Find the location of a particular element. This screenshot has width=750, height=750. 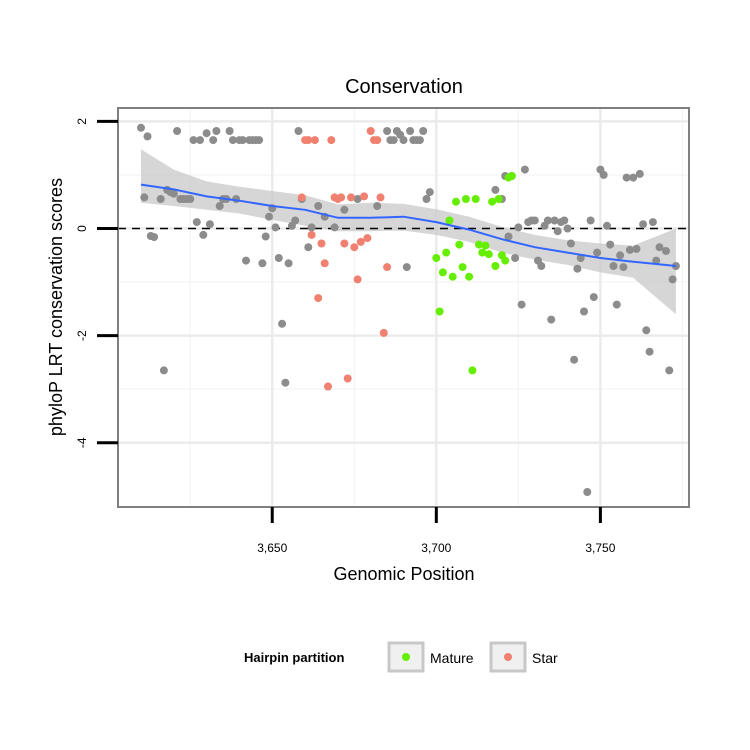

x-tick-label: 3,750 is located at coordinates (600, 548).